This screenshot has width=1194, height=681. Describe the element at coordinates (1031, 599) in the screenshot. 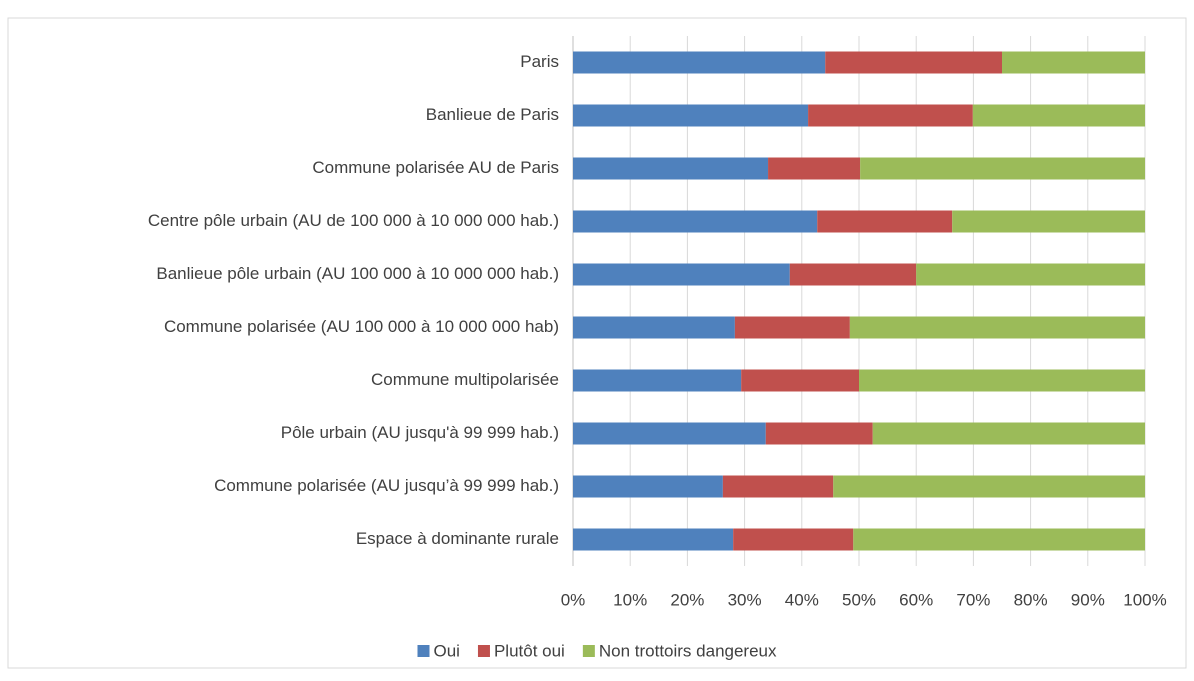

I see `x-tick-label: 80%` at that location.